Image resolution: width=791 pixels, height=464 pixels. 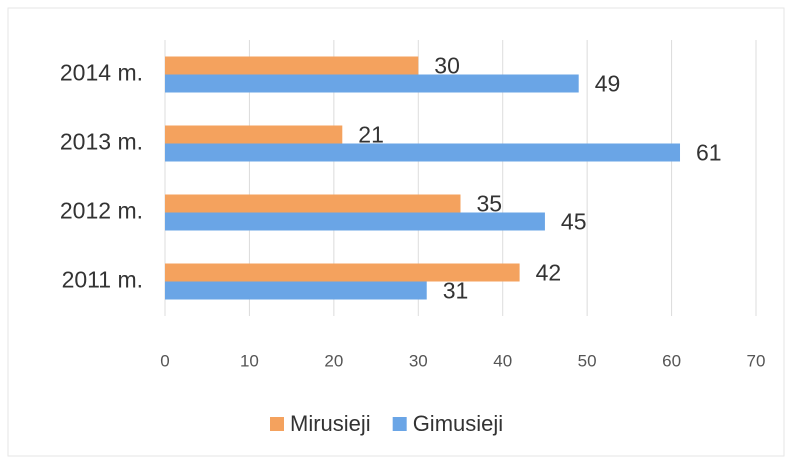 What do you see at coordinates (756, 360) in the screenshot?
I see `x-tick-label: 70` at bounding box center [756, 360].